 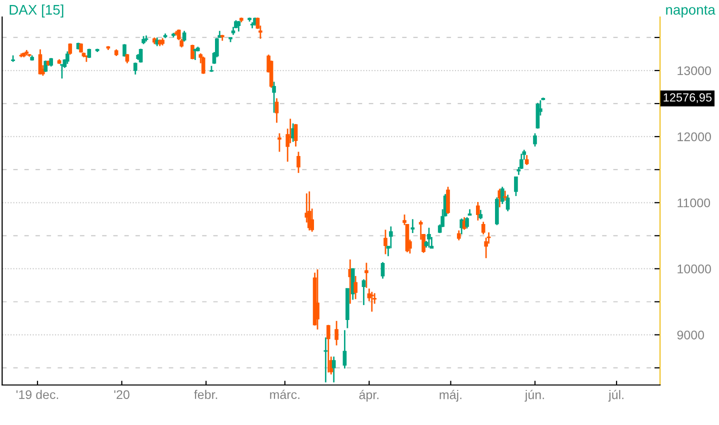 What do you see at coordinates (694, 137) in the screenshot?
I see `y-tick-label: 12000` at bounding box center [694, 137].